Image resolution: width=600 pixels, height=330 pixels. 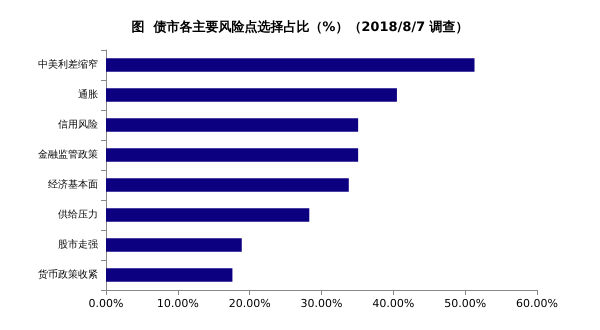 I want to click on x-tick-label: 10.00%, so click(x=177, y=303).